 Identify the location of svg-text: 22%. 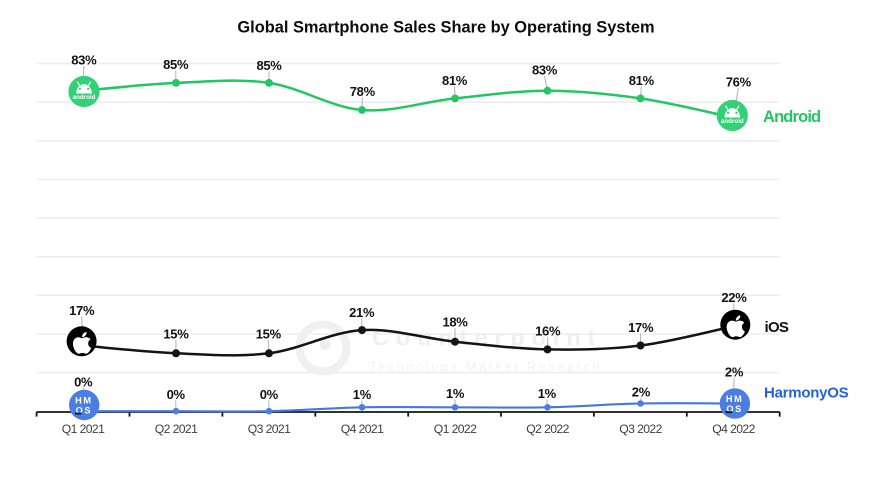
(734, 297).